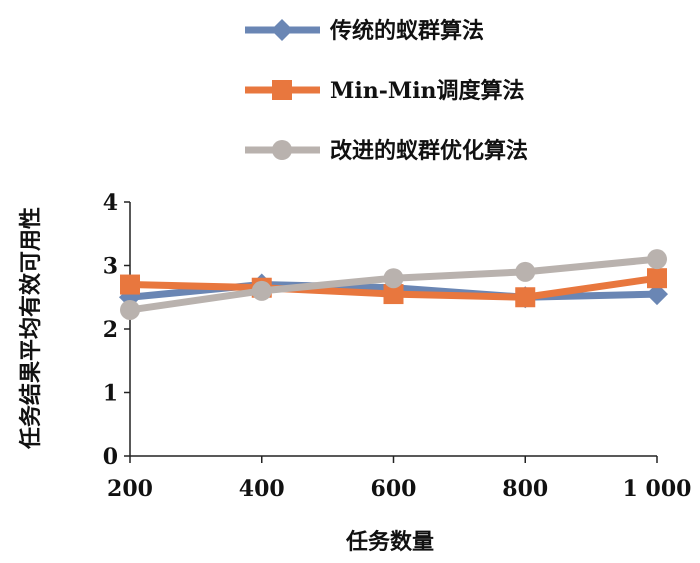  Describe the element at coordinates (525, 489) in the screenshot. I see `x-tick-label: 800` at that location.